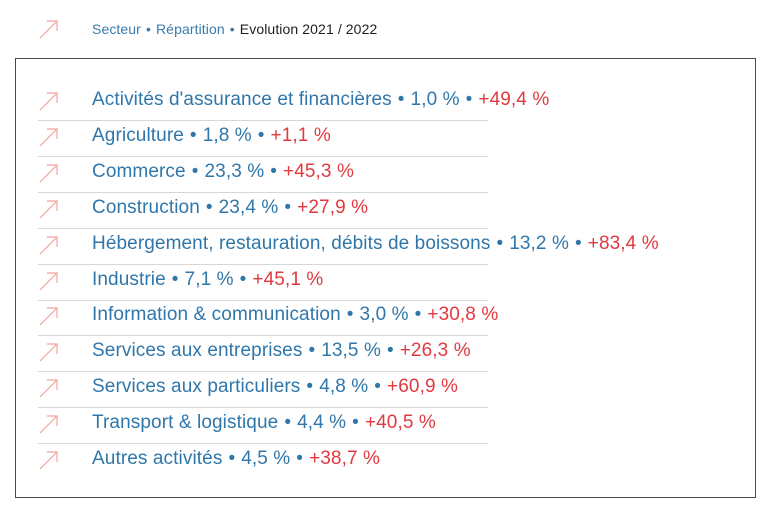 The height and width of the screenshot is (520, 775). I want to click on sector-name: Agriculture, so click(138, 135).